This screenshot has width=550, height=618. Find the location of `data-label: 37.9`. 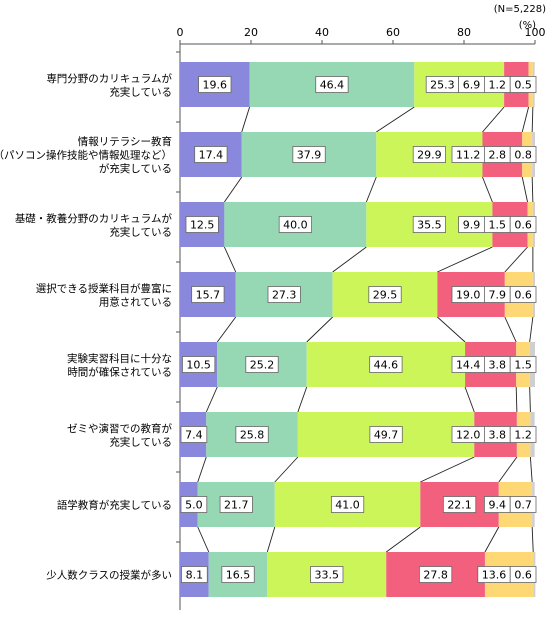

data-label: 37.9 is located at coordinates (309, 155).